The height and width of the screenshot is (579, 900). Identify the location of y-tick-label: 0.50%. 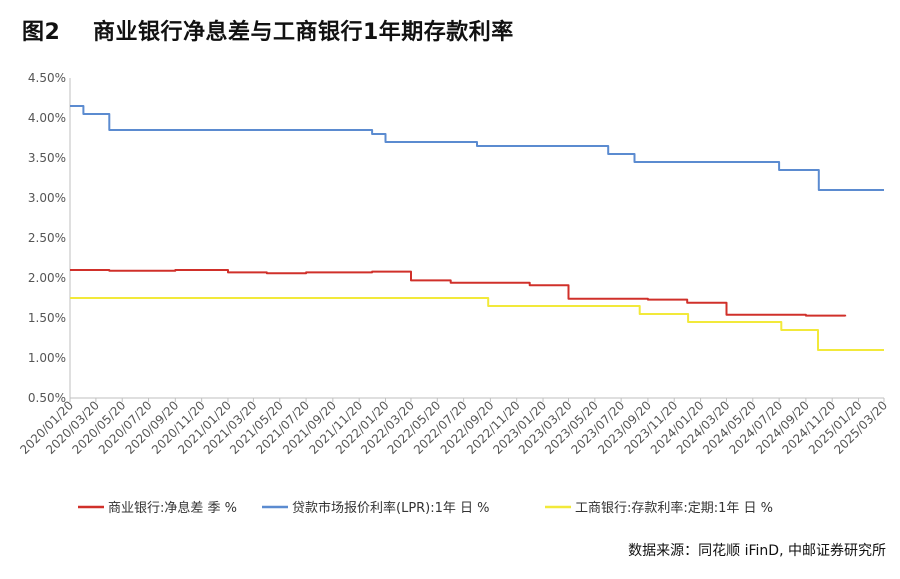
(47, 398).